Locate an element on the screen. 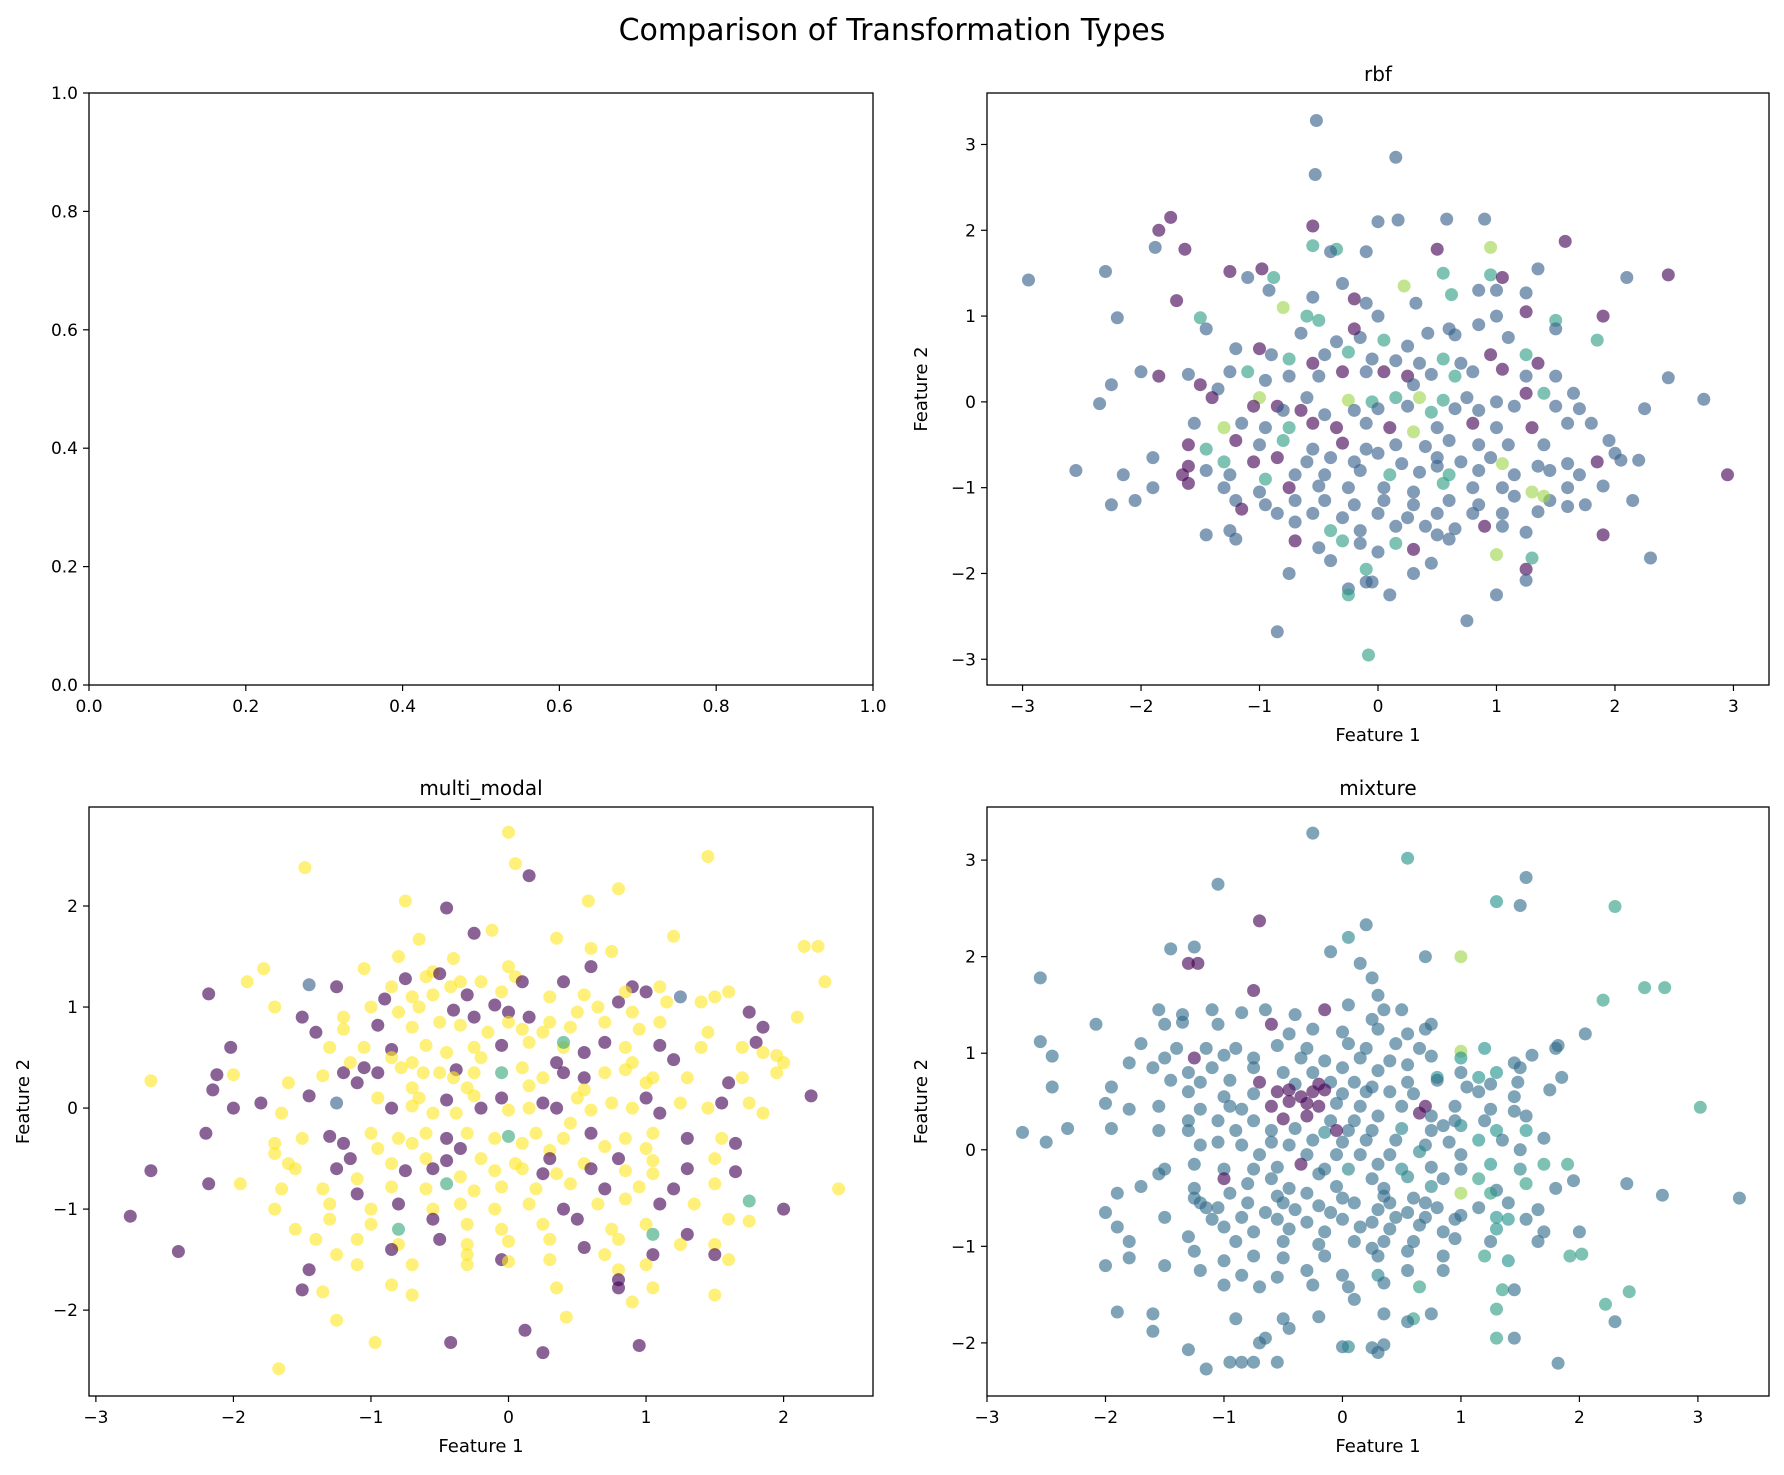 The image size is (1784, 1475). panel-title: rbf is located at coordinates (1378, 74).